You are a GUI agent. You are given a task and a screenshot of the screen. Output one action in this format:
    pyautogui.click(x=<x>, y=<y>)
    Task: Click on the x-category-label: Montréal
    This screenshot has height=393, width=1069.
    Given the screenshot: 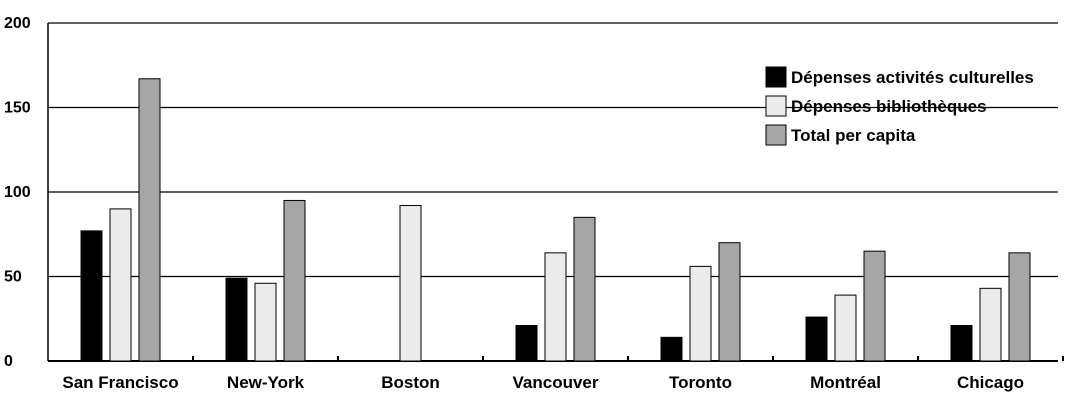 What is the action you would take?
    pyautogui.click(x=845, y=382)
    